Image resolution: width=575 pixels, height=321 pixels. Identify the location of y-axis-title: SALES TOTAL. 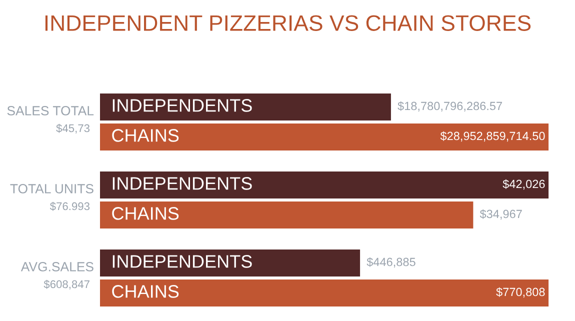
(50, 111).